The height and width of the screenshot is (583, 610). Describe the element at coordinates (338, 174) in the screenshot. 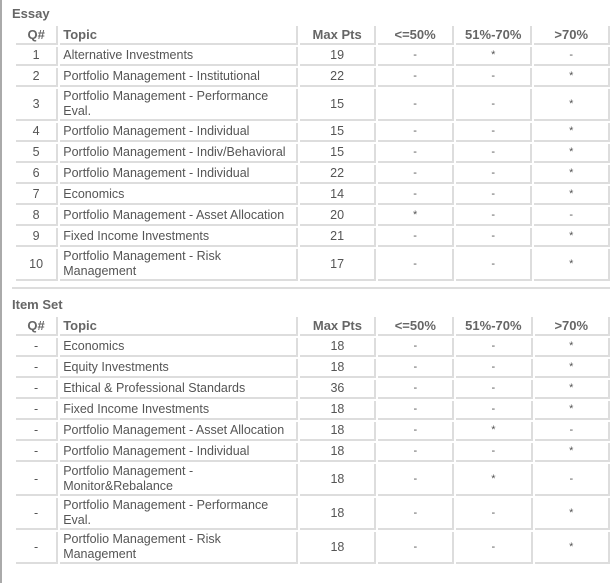

I see `cell-max-points: 22` at that location.